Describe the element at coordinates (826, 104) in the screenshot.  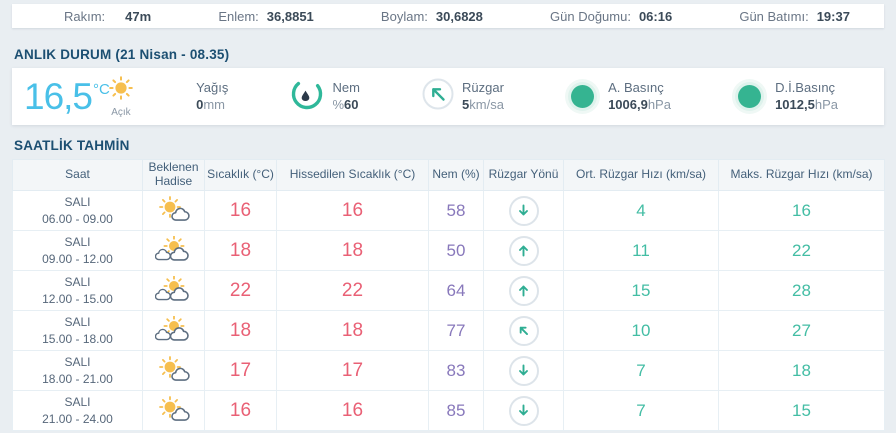
I see `sea-pressure-unit: hPa` at that location.